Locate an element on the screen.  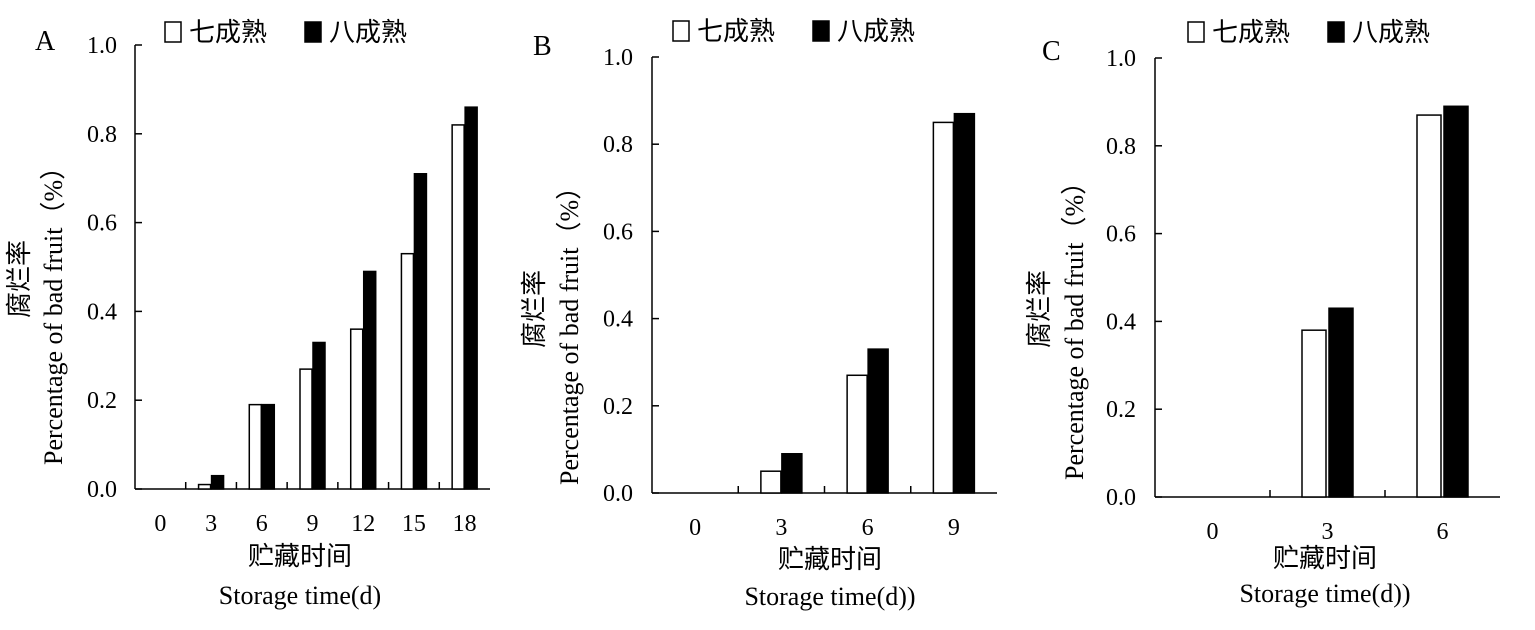
panel-letter: C is located at coordinates (1051, 51).